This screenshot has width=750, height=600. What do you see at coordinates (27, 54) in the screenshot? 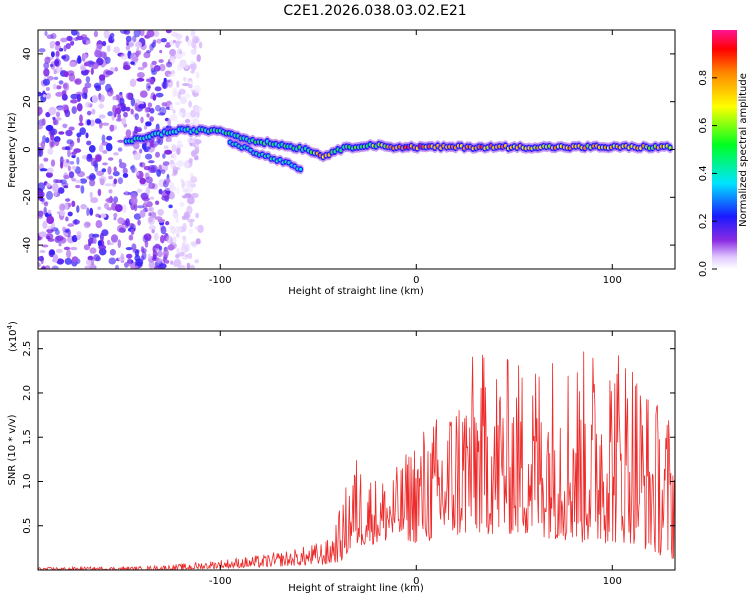
I see `y-tick-label: 40` at bounding box center [27, 54].